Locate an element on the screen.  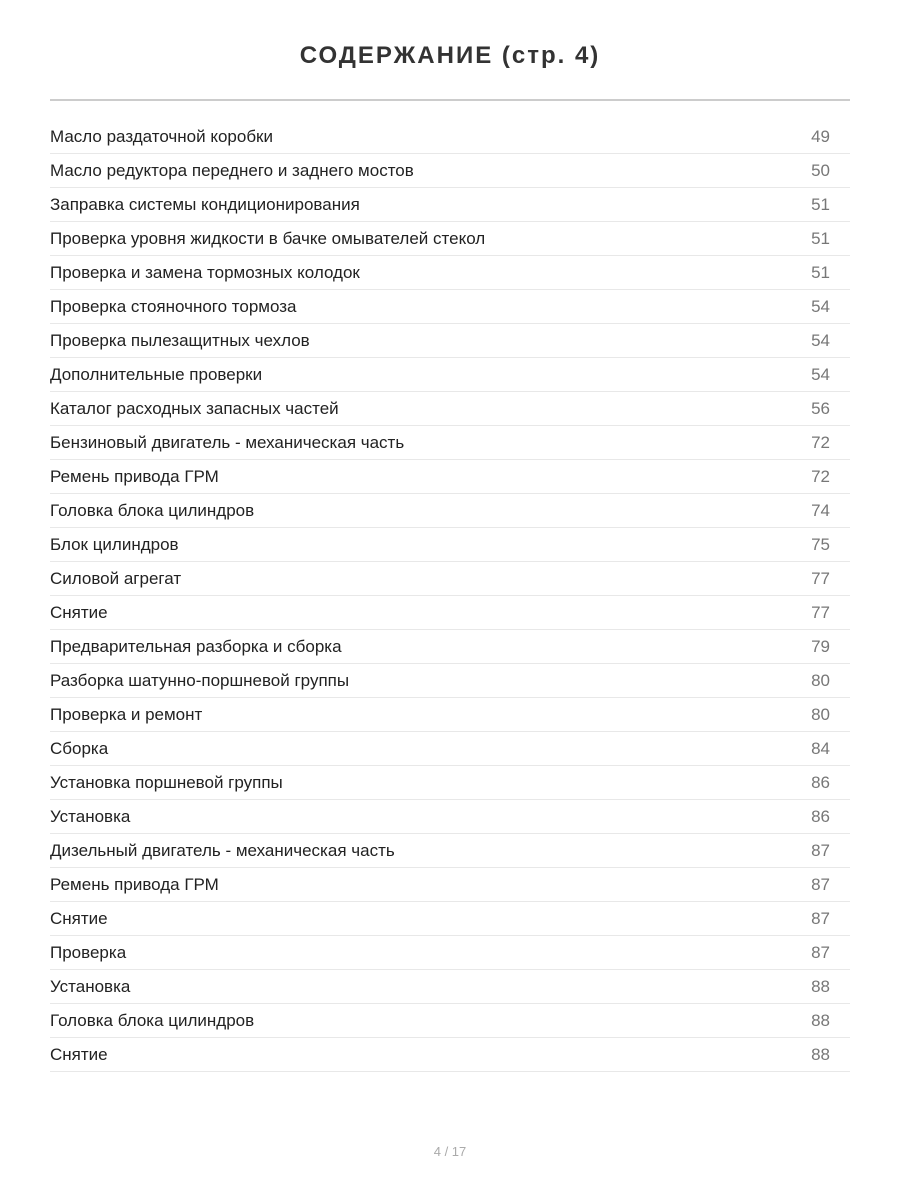
toc-entry-title: Проверка стояночного тормоза is located at coordinates (173, 306).